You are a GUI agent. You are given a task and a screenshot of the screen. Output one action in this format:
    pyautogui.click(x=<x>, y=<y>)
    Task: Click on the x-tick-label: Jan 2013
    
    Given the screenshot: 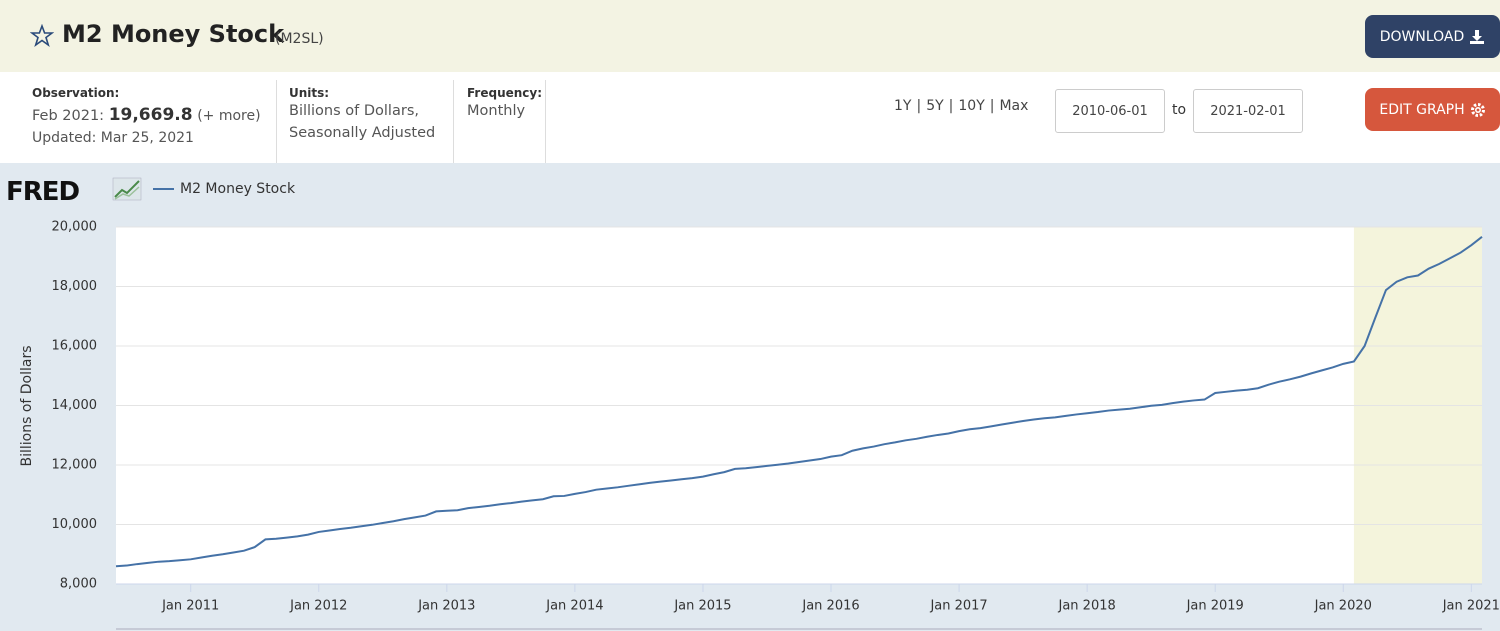 What is the action you would take?
    pyautogui.click(x=446, y=606)
    